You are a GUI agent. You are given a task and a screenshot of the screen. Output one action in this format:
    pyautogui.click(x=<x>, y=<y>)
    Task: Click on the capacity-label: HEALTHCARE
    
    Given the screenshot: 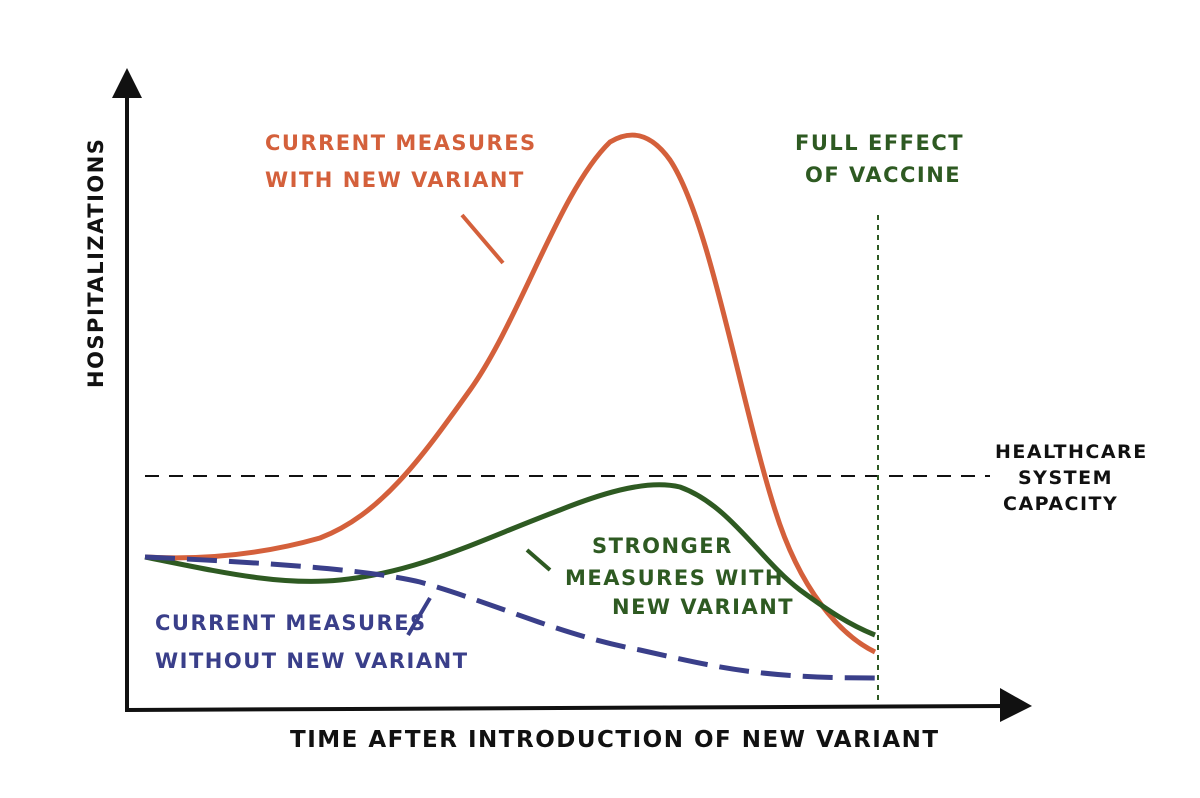 What is the action you would take?
    pyautogui.click(x=1071, y=452)
    